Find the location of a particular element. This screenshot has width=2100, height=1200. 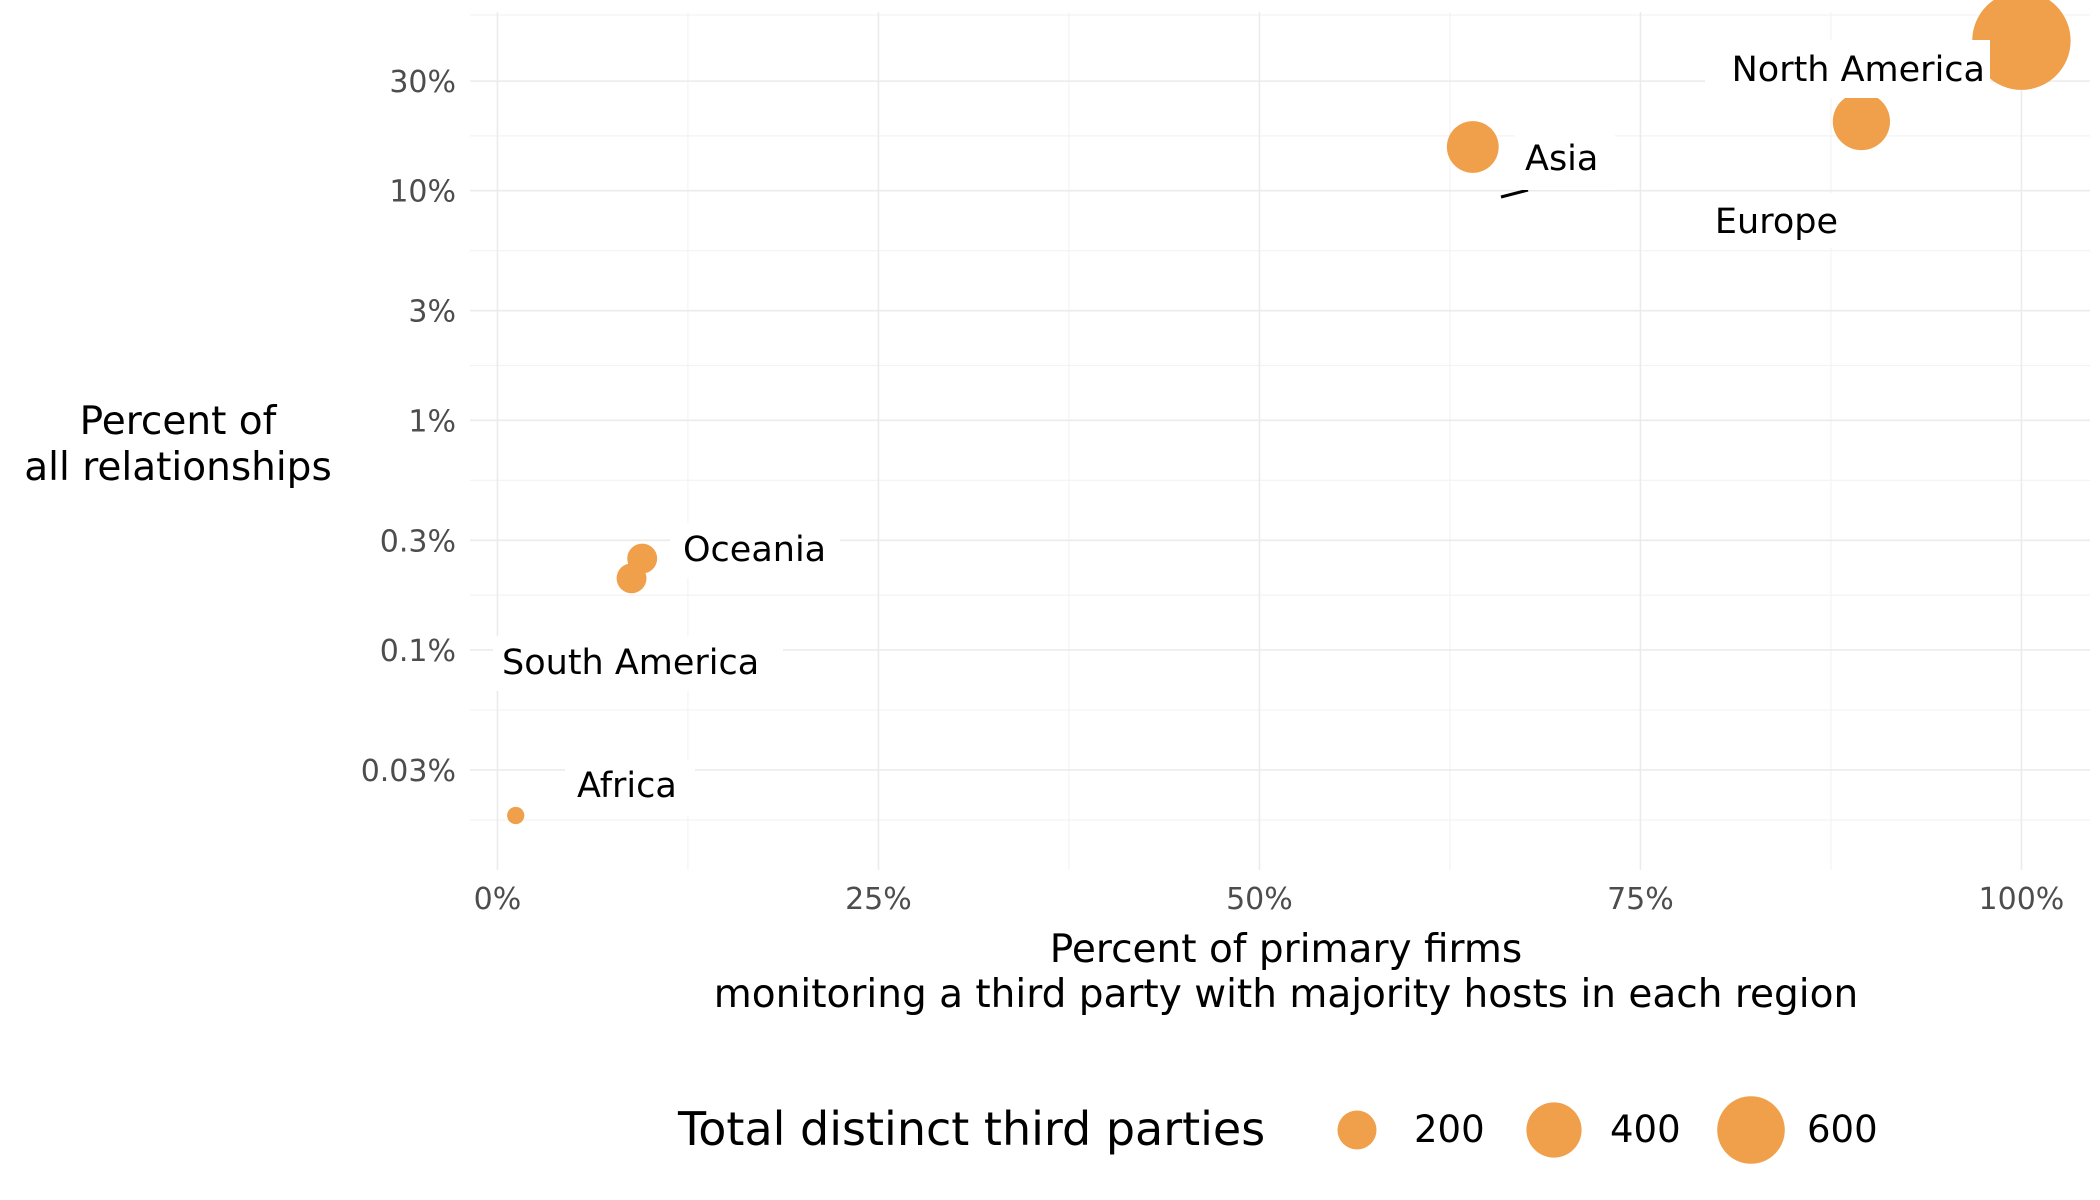

label-bg-europe is located at coordinates (1773, 220).